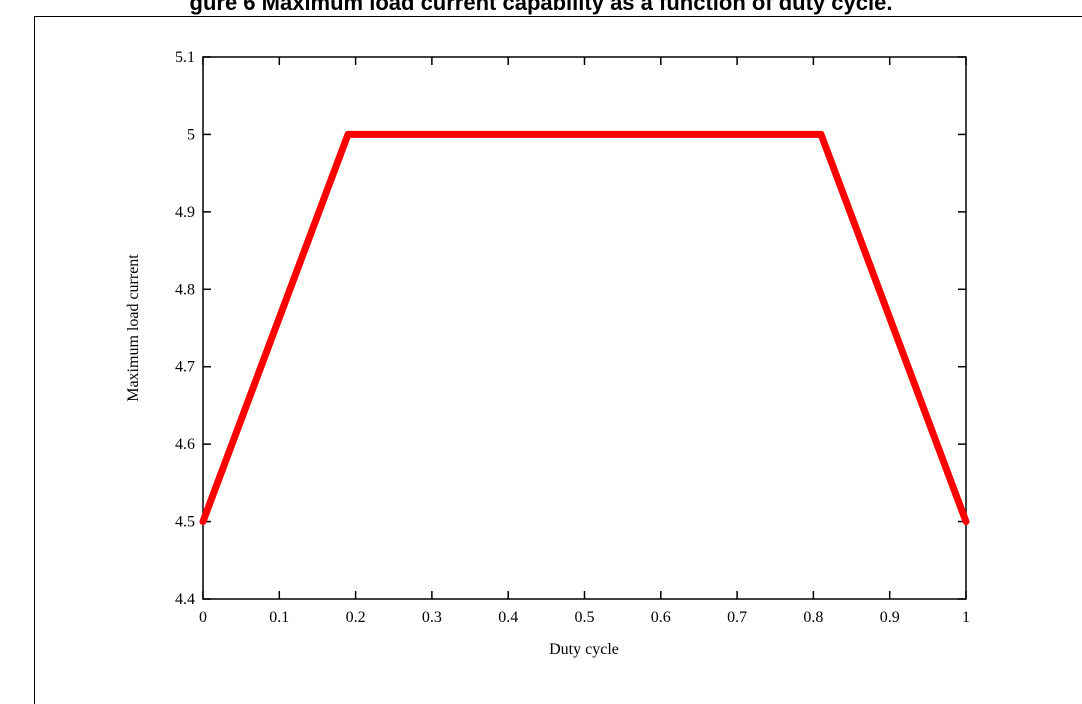 The height and width of the screenshot is (704, 1082). What do you see at coordinates (584, 649) in the screenshot?
I see `x-axis-label: Duty cycle` at bounding box center [584, 649].